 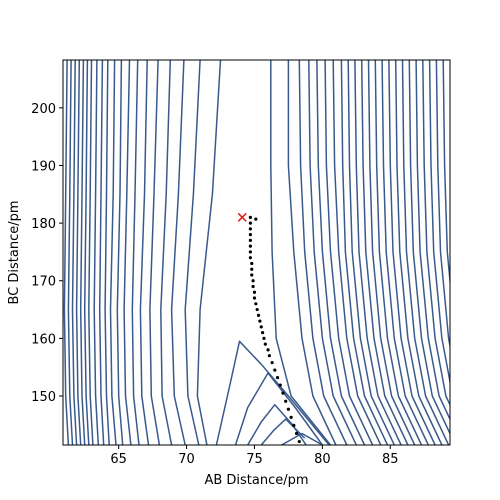 I want to click on y-axis-label: BC Distance/pm, so click(x=14, y=252).